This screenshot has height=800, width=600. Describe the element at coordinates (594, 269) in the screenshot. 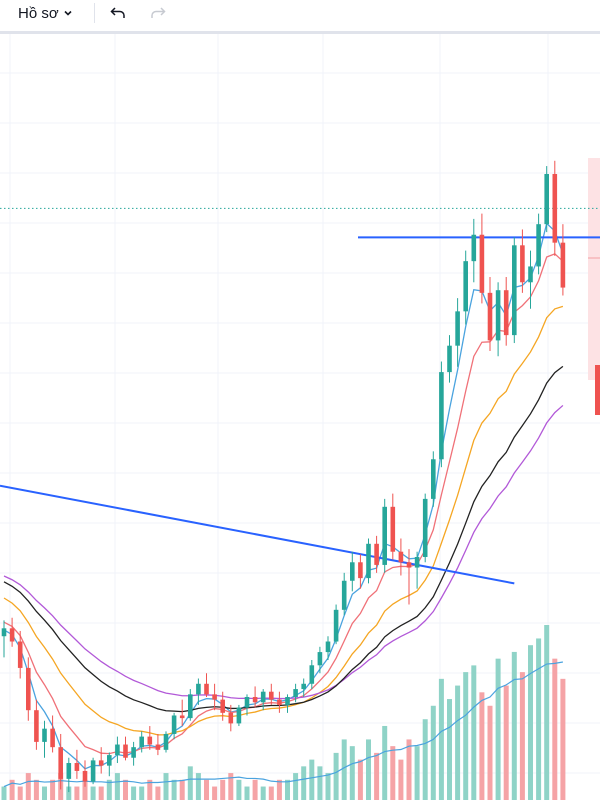

I see `price-zone-highlight` at that location.